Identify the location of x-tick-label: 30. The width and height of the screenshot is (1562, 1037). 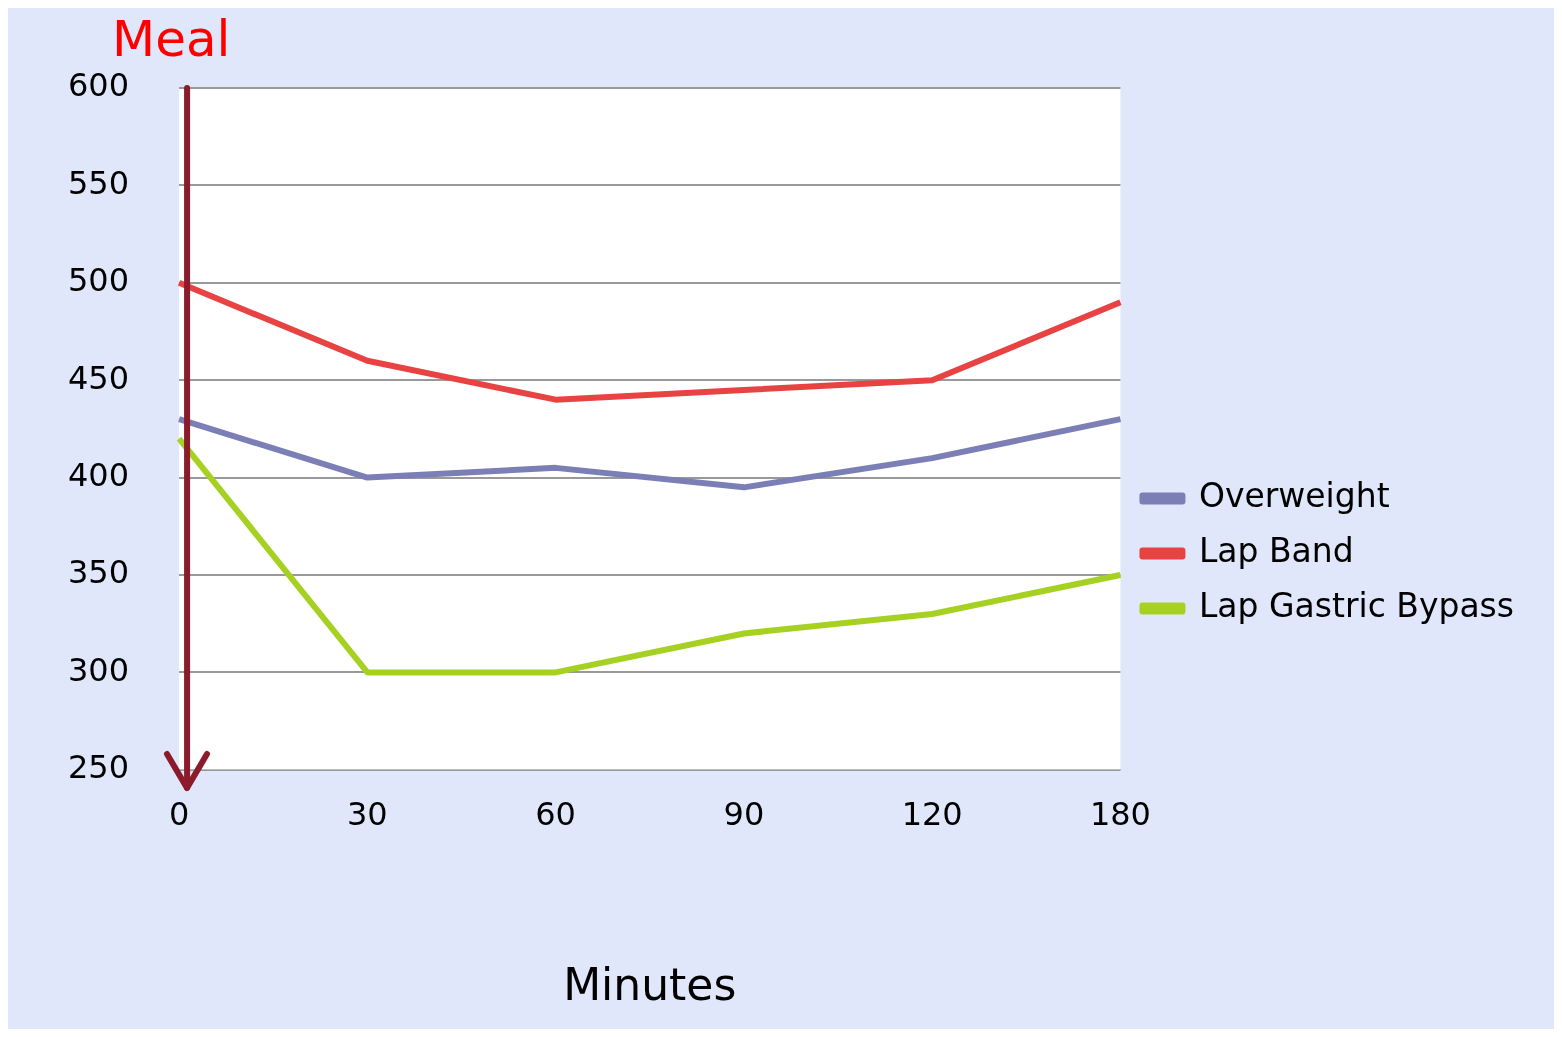
(367, 814).